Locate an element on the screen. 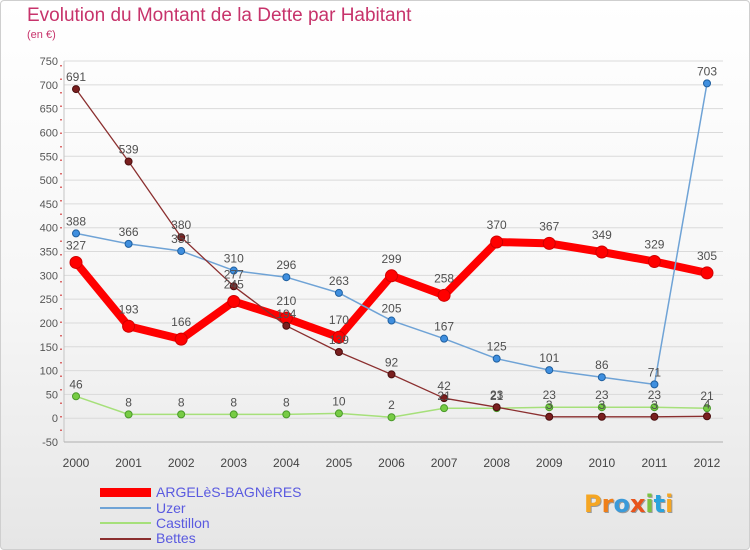 This screenshot has height=550, width=750. data-label-bettes-2008: 23 is located at coordinates (497, 395).